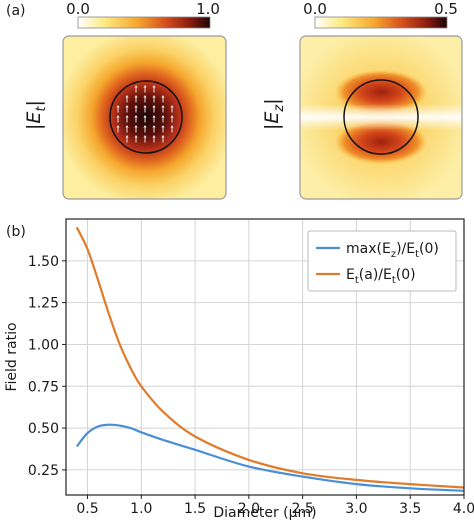  Describe the element at coordinates (43, 387) in the screenshot. I see `y-tick-label: 0.75` at that location.